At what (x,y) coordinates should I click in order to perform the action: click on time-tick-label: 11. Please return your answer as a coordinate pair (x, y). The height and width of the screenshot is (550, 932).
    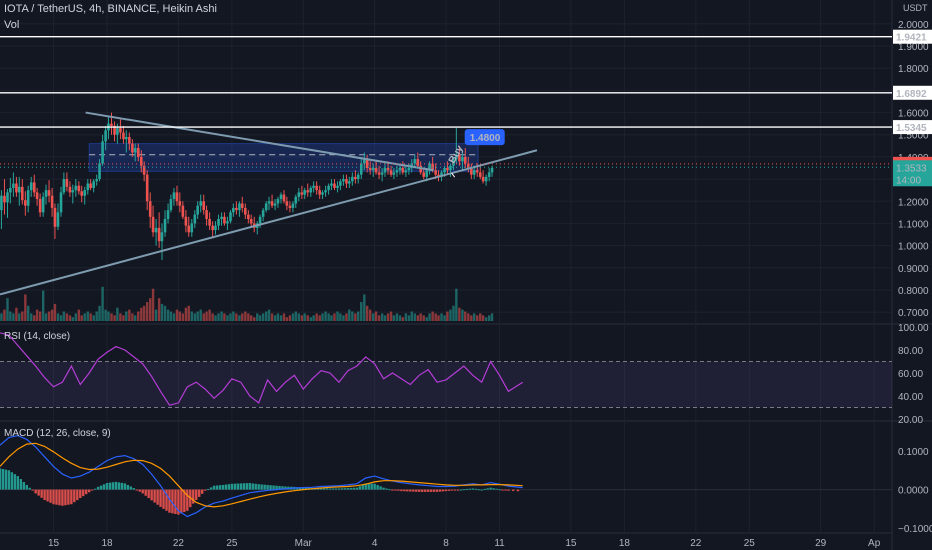
    Looking at the image, I should click on (499, 543).